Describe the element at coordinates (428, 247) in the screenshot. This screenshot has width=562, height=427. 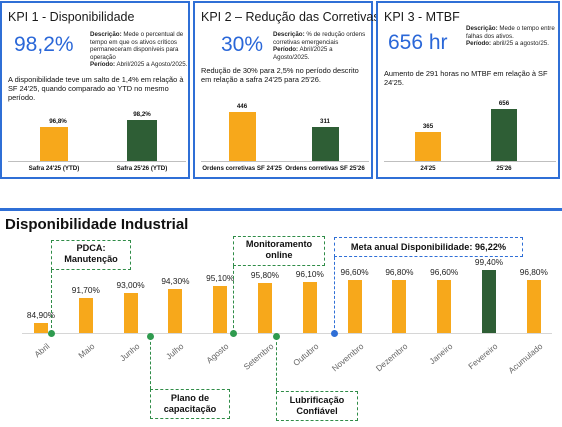
I see `annotation-meta-anual: Meta anual Disponibilidade: 96,22%` at that location.